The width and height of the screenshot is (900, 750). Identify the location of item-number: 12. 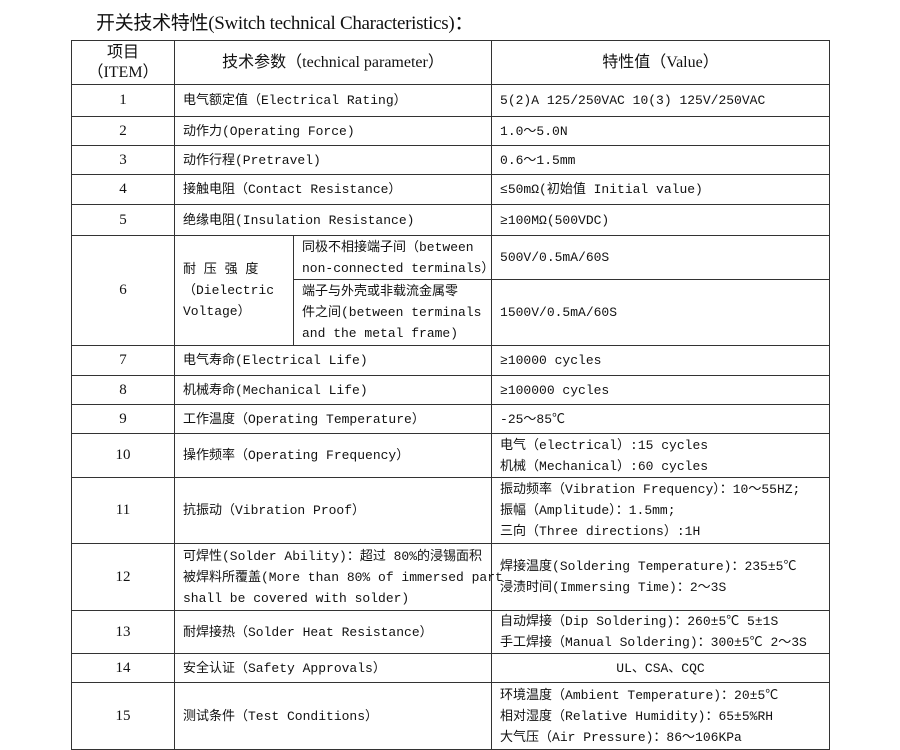
(123, 577).